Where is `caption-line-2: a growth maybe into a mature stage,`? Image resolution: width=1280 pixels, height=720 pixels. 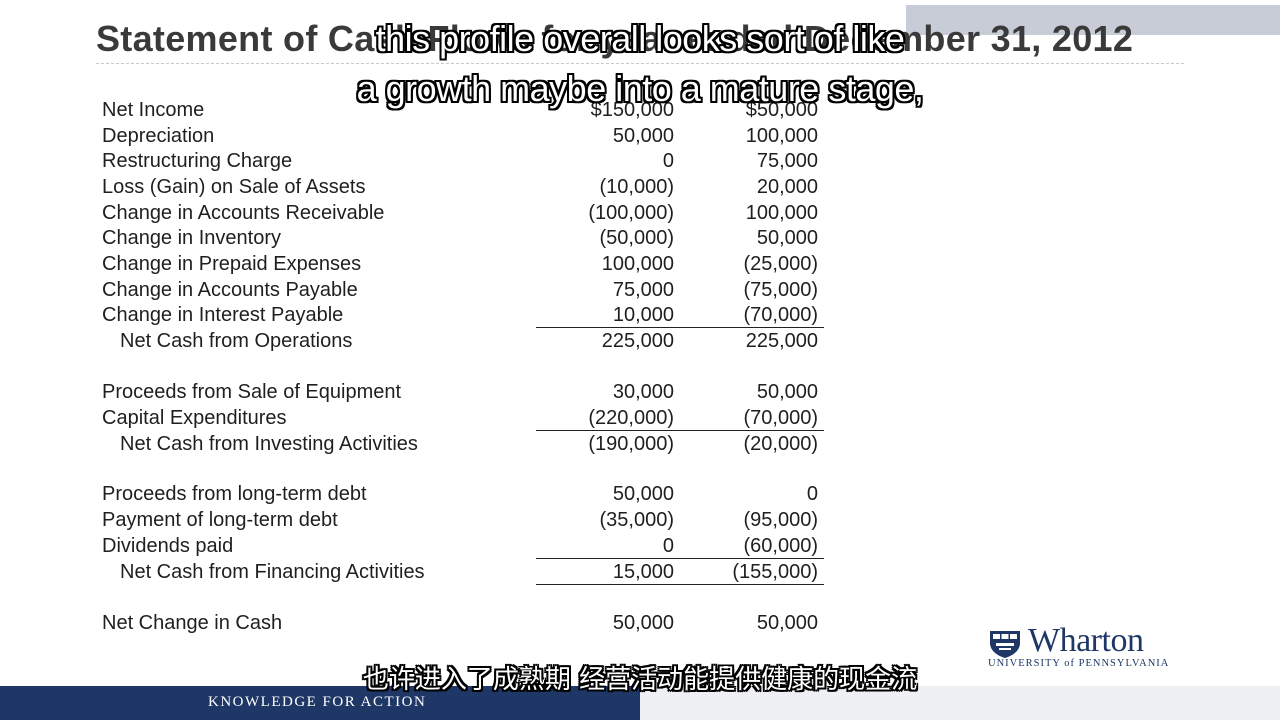
caption-line-2: a growth maybe into a mature stage, is located at coordinates (640, 88).